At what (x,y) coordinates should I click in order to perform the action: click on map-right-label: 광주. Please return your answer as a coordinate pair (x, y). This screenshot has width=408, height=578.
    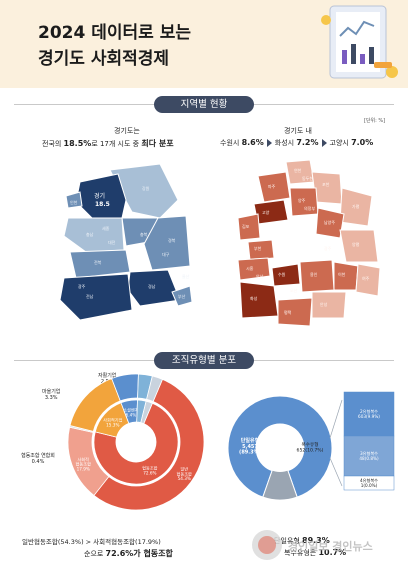
    Looking at the image, I should click on (328, 248).